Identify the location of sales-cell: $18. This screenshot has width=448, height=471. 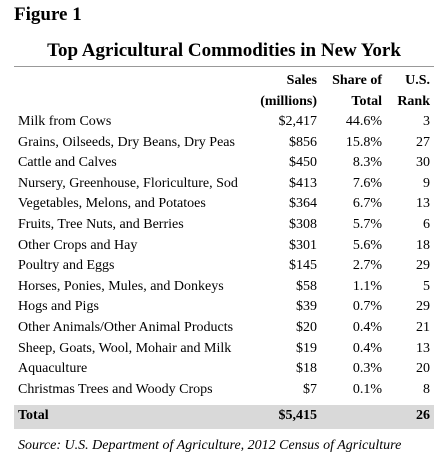
(306, 369).